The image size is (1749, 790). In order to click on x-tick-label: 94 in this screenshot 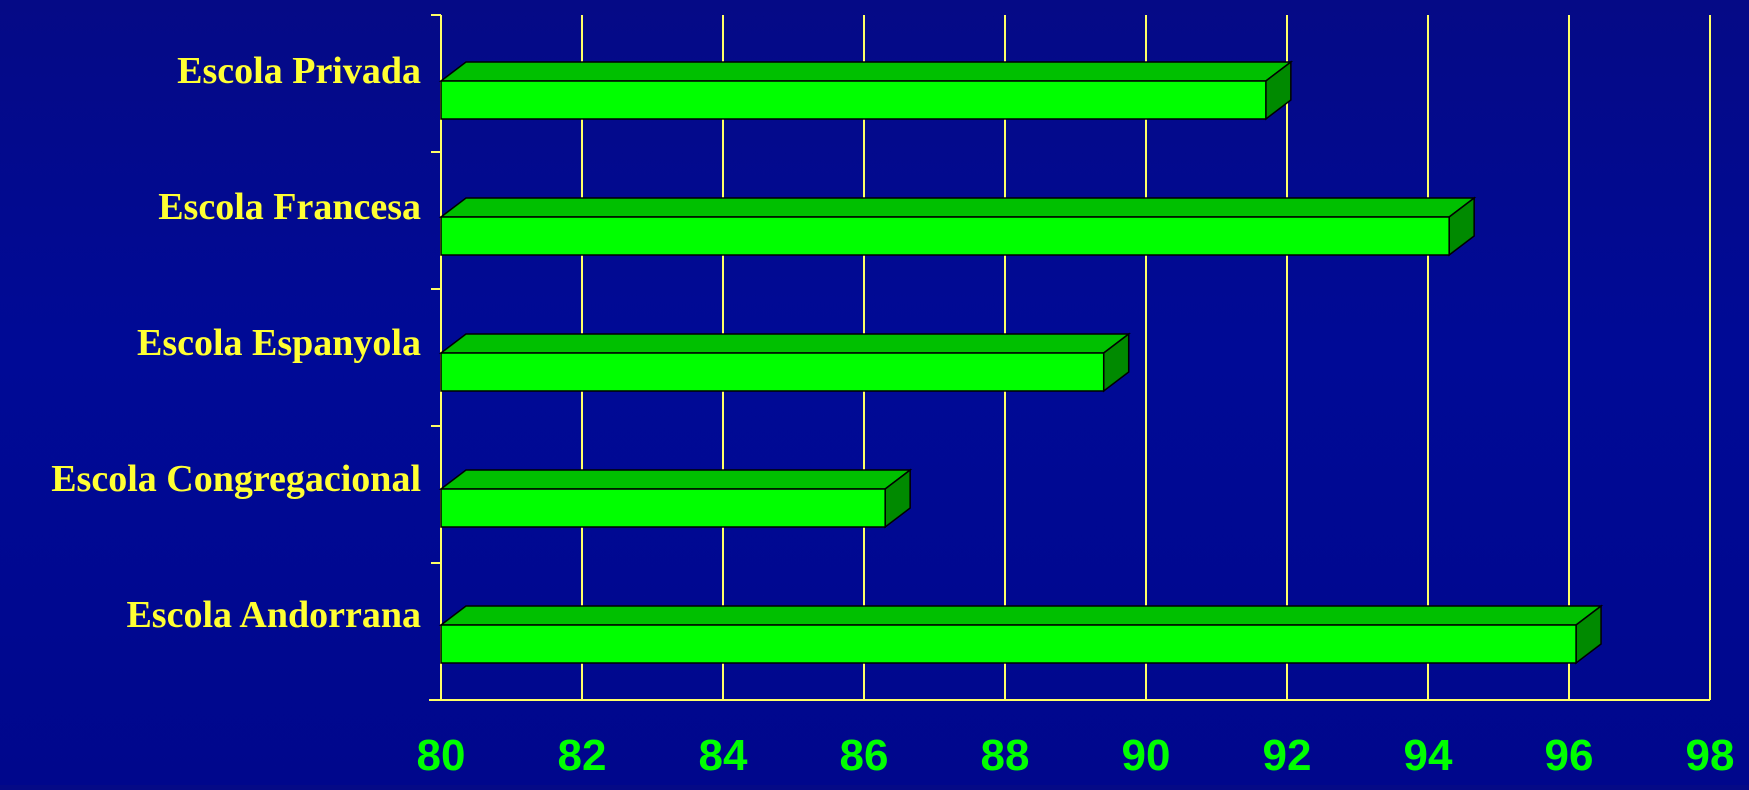, I will do `click(1428, 755)`.